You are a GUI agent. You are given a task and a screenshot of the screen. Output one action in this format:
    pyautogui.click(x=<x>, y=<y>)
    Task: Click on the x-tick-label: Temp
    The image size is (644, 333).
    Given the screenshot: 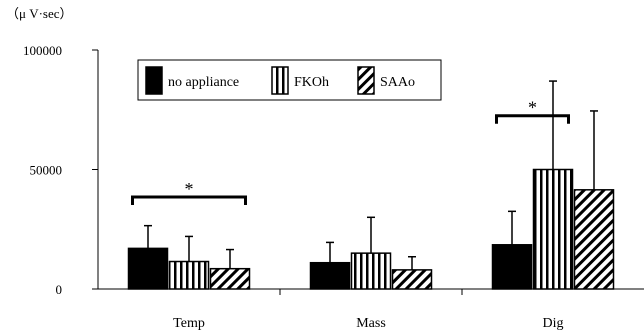 What is the action you would take?
    pyautogui.click(x=189, y=323)
    